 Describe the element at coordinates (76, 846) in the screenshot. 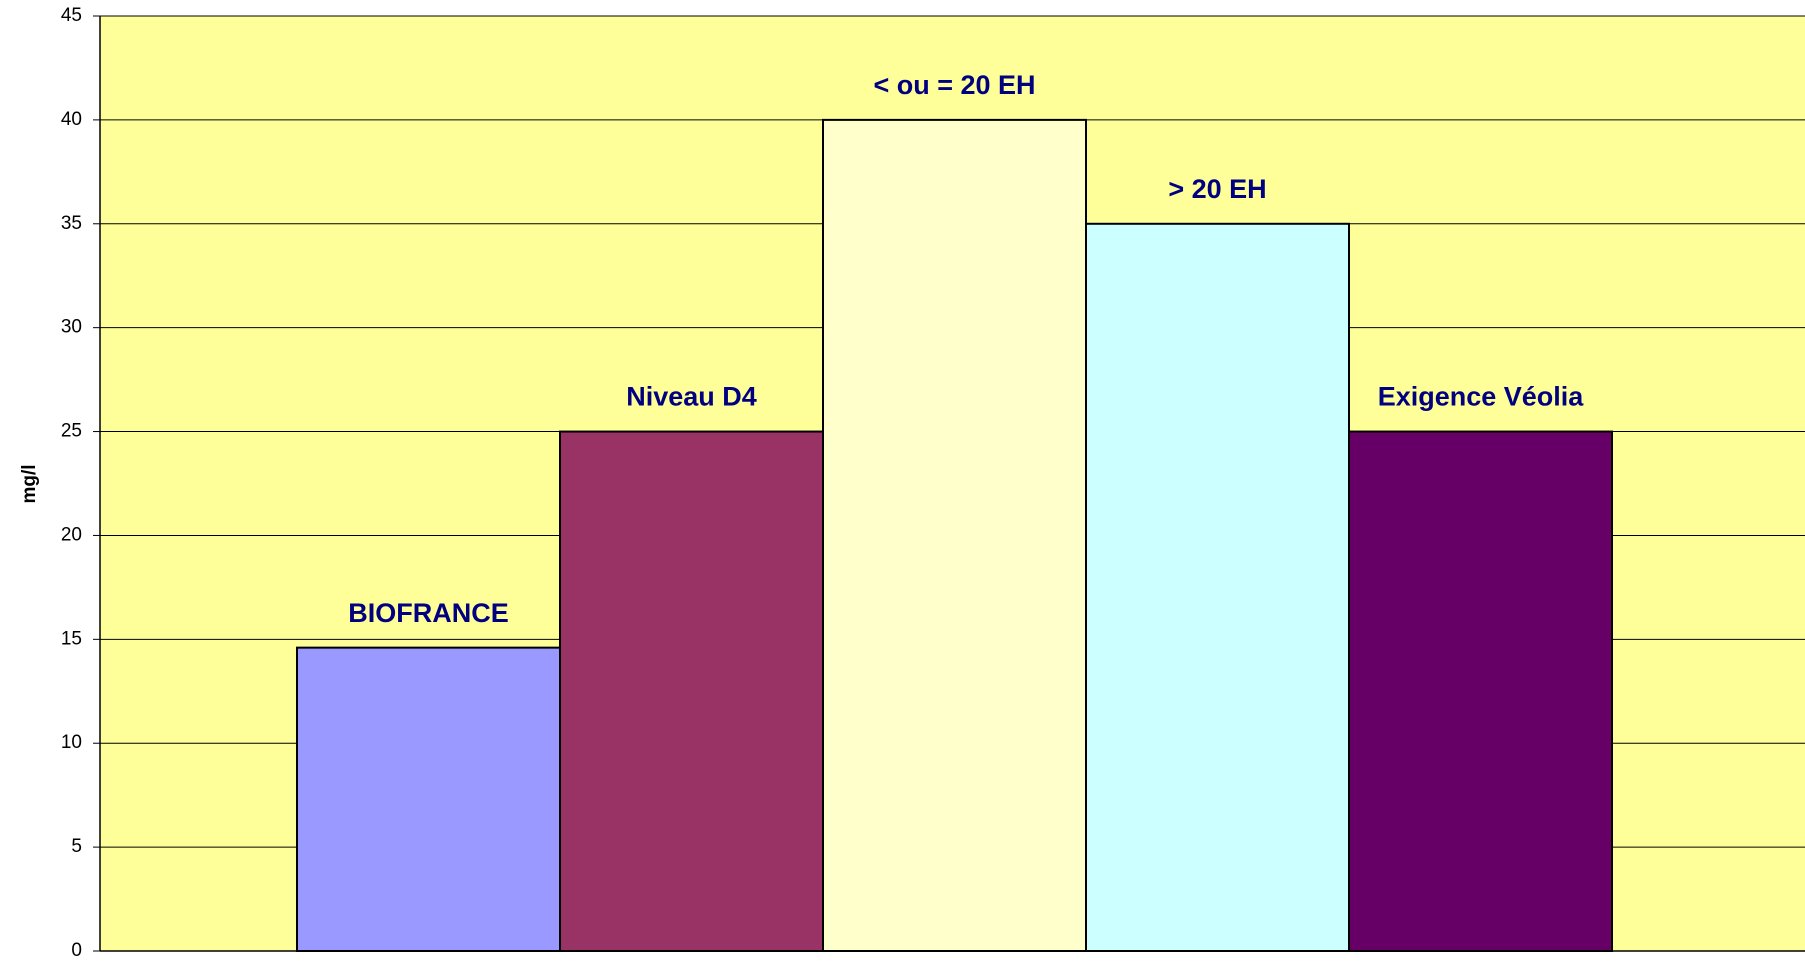

I see `y-tick-label: 5` at that location.